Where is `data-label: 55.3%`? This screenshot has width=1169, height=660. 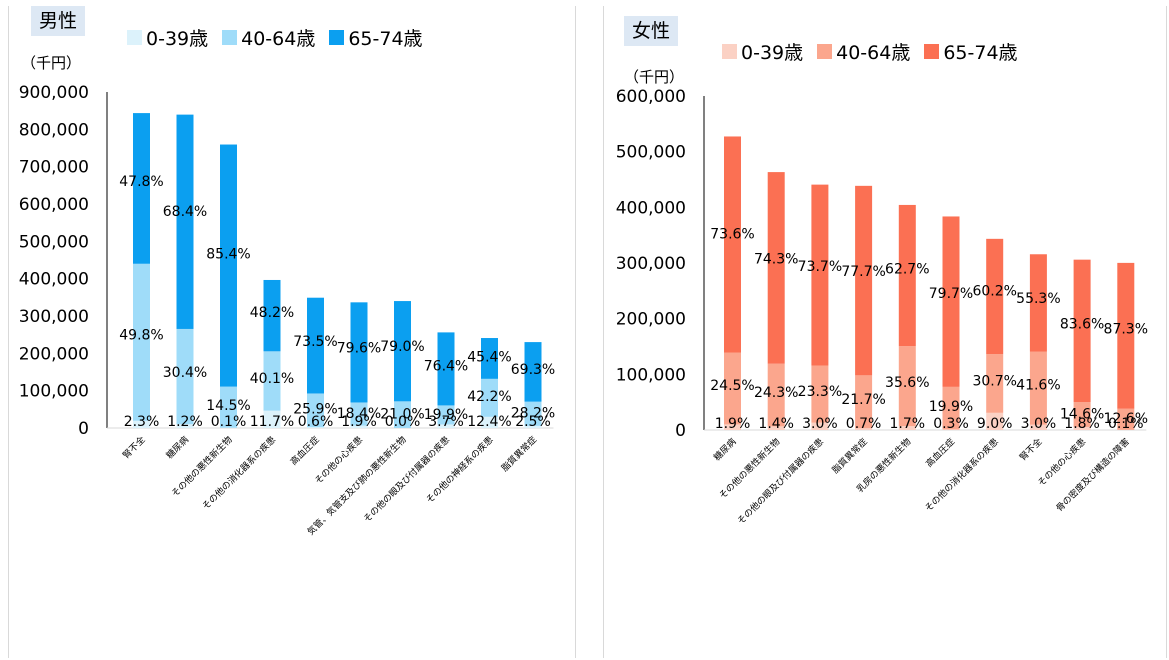 data-label: 55.3% is located at coordinates (1038, 299).